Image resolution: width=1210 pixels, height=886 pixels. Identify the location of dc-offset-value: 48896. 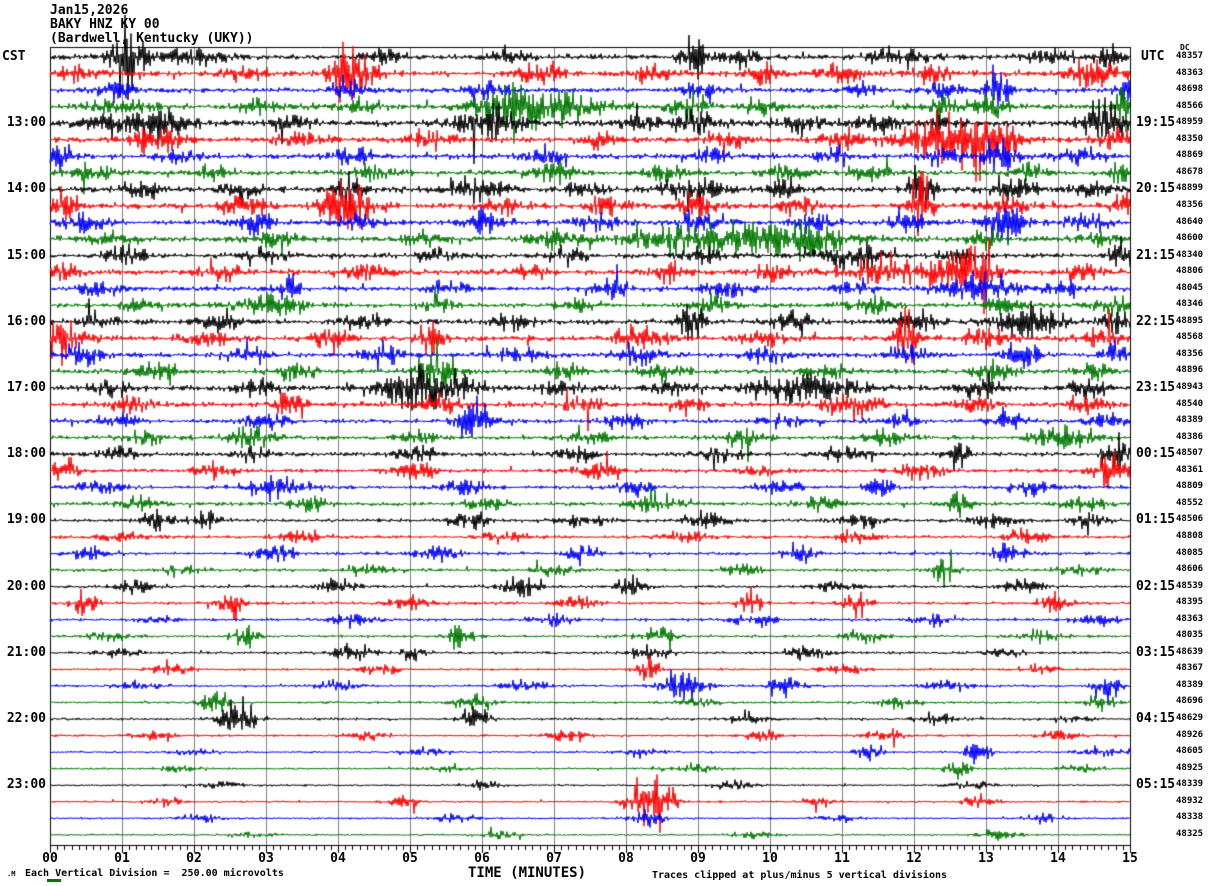
(1190, 370).